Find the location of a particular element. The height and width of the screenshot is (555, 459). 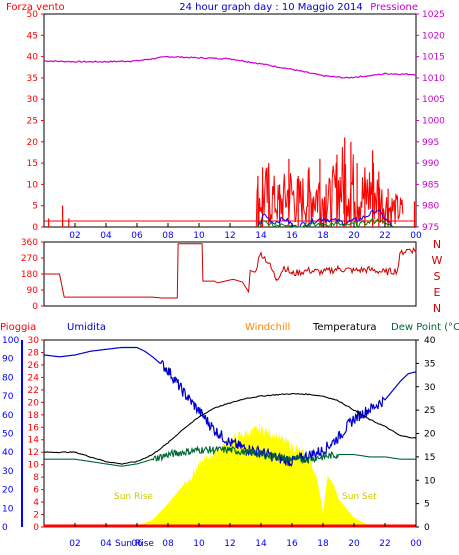

cardinal-label: W is located at coordinates (437, 260).